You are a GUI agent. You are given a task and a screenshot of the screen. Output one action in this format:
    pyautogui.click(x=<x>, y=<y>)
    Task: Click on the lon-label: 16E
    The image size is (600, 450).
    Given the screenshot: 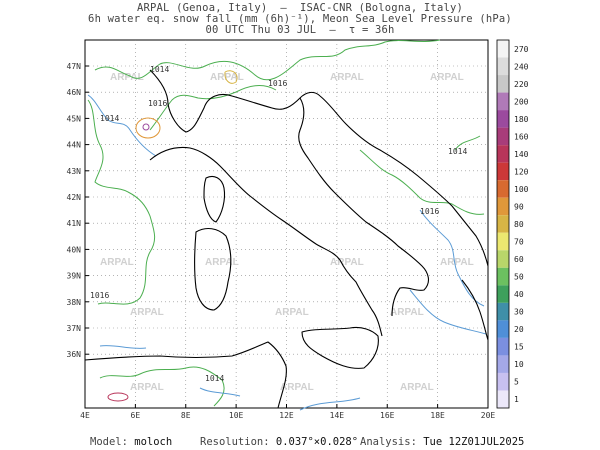 What is the action you would take?
    pyautogui.click(x=387, y=415)
    